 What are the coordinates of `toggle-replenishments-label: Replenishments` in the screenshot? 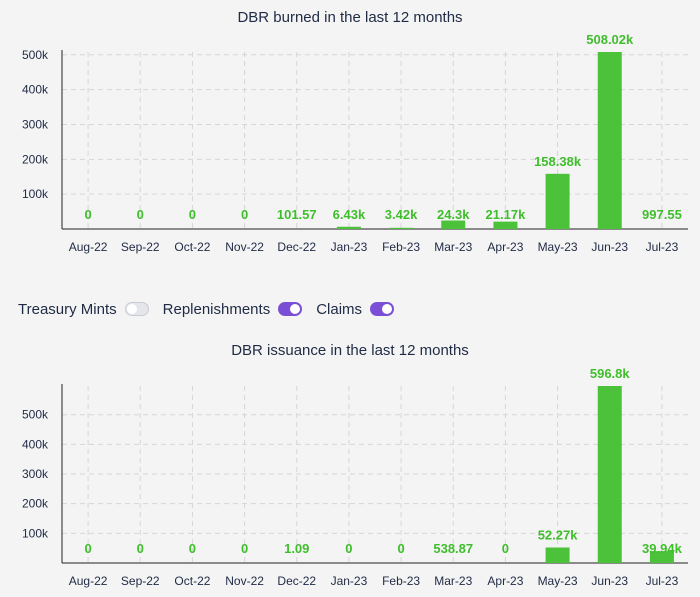 It's located at (216, 309).